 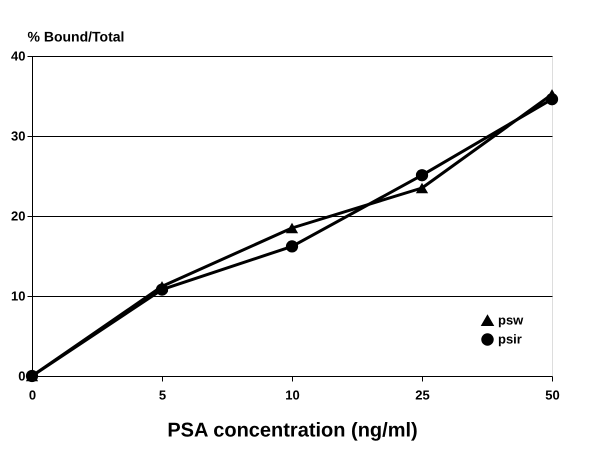 What do you see at coordinates (422, 395) in the screenshot?
I see `x-tick-label: 25` at bounding box center [422, 395].